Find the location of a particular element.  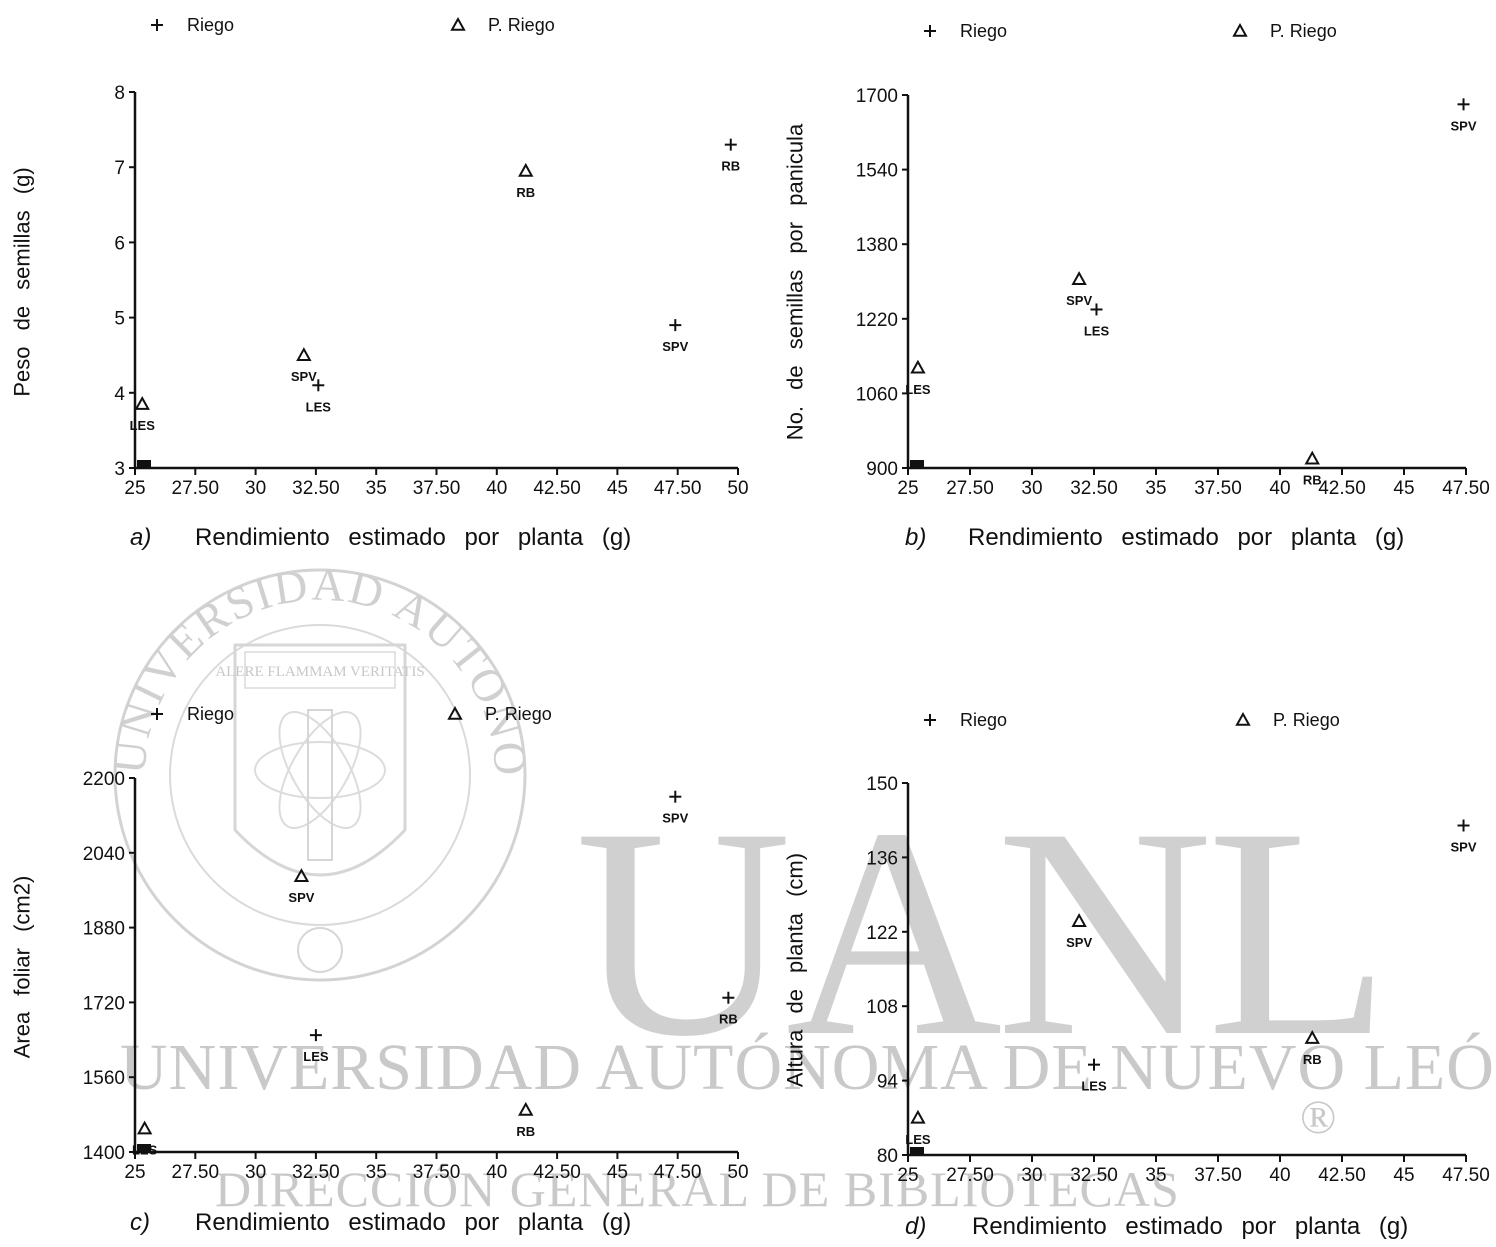

panel-label: a) is located at coordinates (140, 537).